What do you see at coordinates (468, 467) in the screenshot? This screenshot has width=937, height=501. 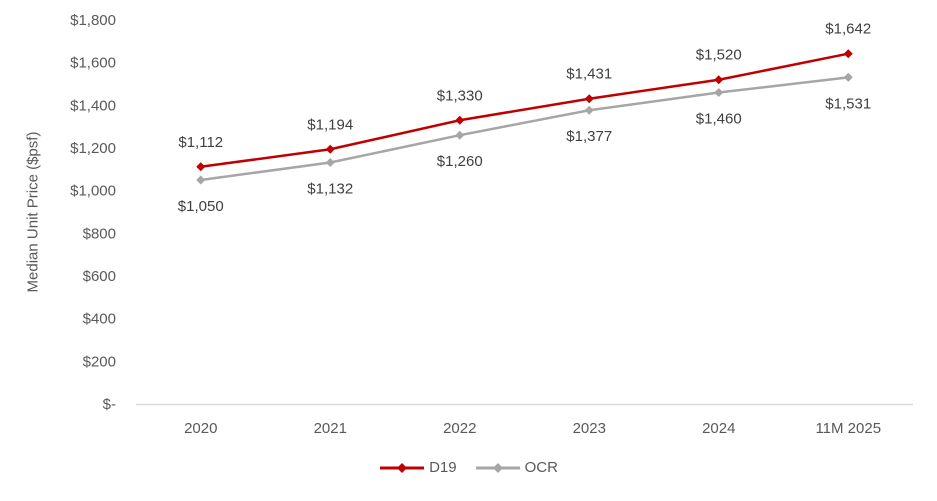 I see `legend: D19 OCR` at bounding box center [468, 467].